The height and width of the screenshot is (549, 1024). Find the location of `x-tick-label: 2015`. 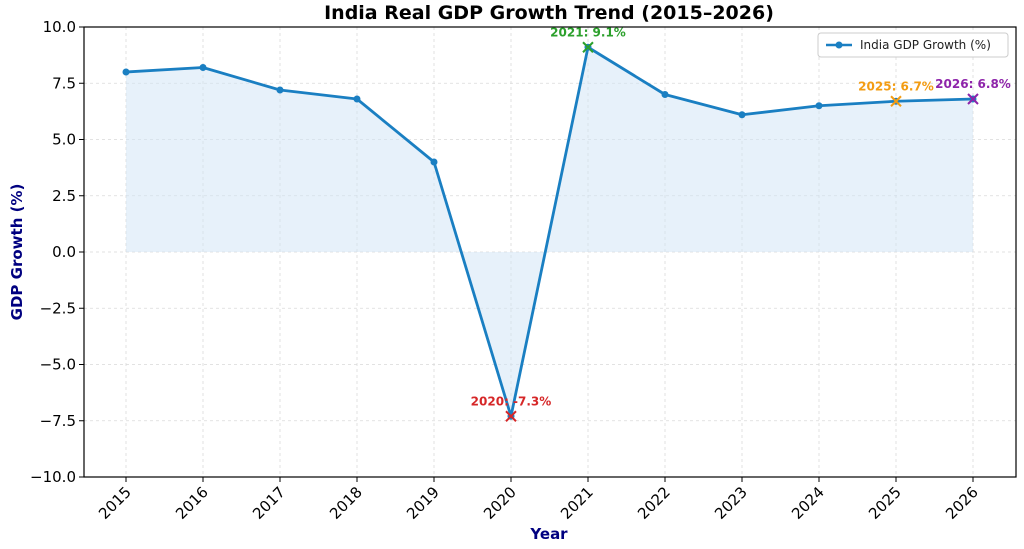

x-tick-label: 2015 is located at coordinates (115, 503).